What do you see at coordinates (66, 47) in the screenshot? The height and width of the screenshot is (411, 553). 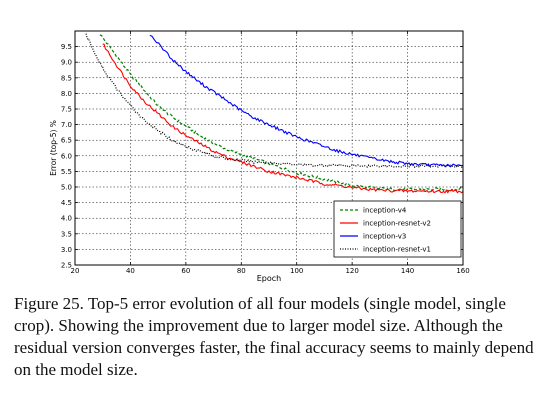 I see `y-tick-label: 9.5` at bounding box center [66, 47].